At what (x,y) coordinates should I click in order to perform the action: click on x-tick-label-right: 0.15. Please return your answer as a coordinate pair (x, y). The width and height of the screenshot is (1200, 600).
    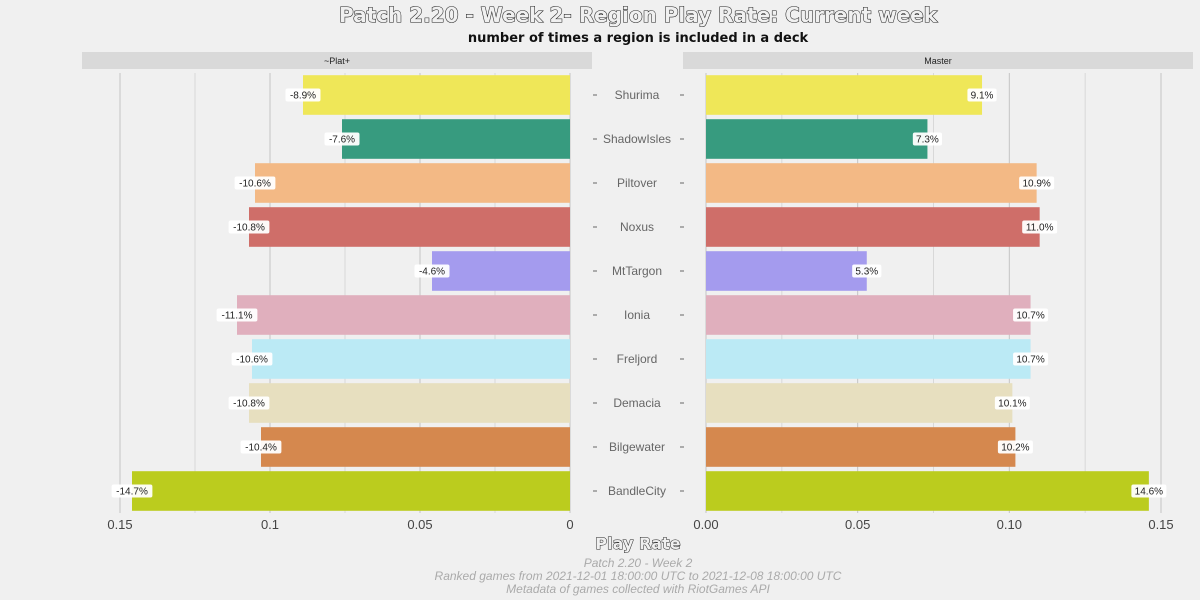
    Looking at the image, I should click on (1160, 524).